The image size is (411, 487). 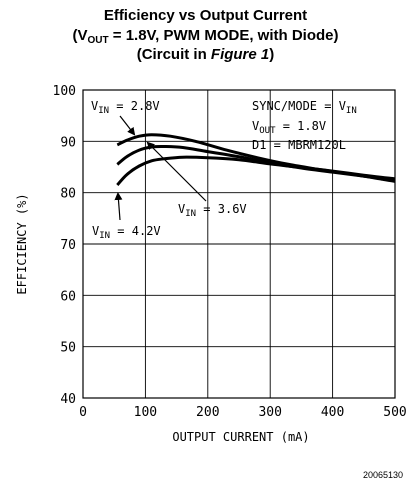 I want to click on series-label-vin-2-8v: VIN = 2.8V, so click(x=125, y=107).